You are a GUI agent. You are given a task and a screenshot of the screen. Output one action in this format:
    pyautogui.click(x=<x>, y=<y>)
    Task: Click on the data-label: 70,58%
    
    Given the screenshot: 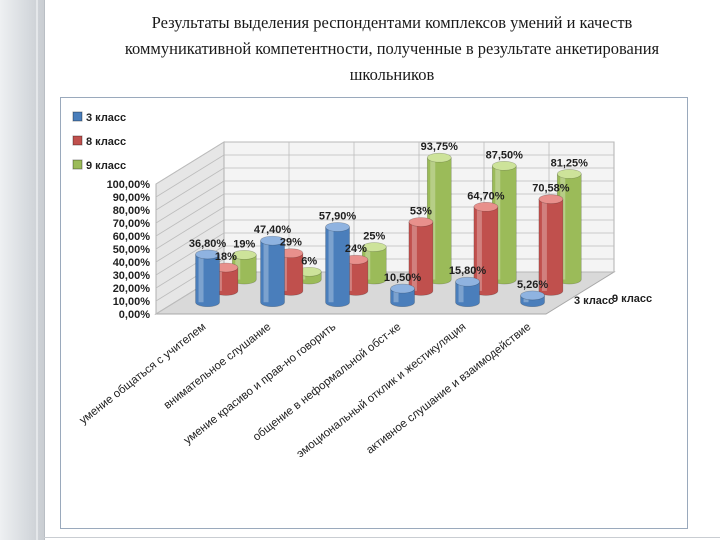 What is the action you would take?
    pyautogui.click(x=551, y=189)
    